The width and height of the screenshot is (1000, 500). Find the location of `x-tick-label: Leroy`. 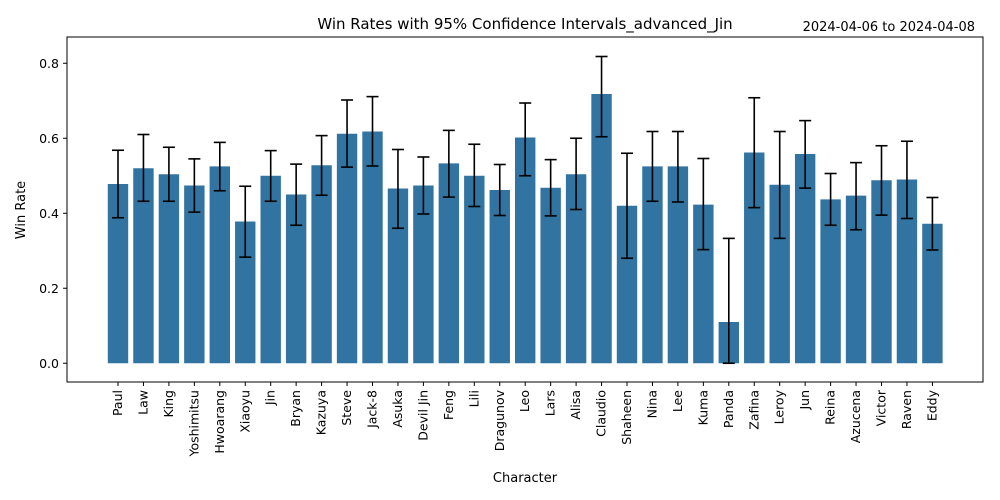

x-tick-label: Leroy is located at coordinates (779, 406).